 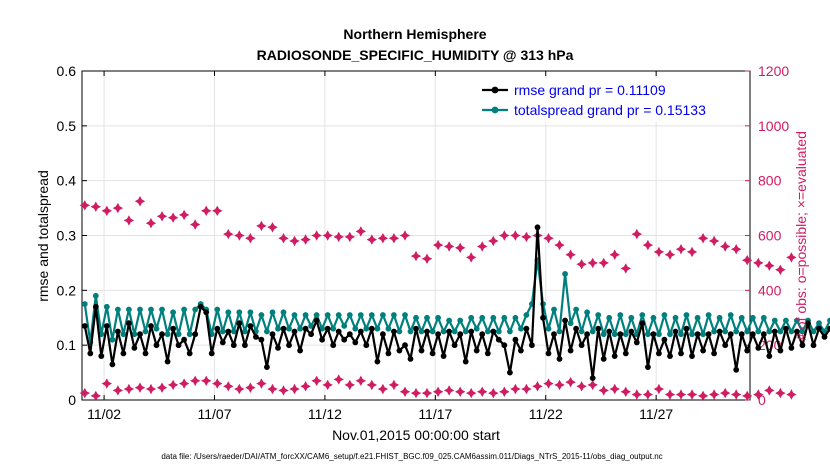 What do you see at coordinates (67, 236) in the screenshot?
I see `left-y-tick-label: 0.3` at bounding box center [67, 236].